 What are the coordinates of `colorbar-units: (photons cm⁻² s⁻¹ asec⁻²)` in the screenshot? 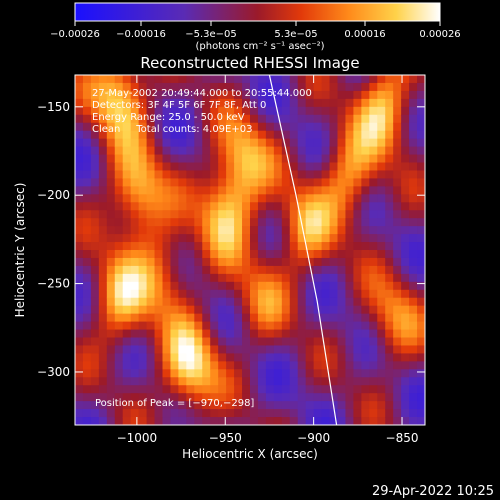 It's located at (259, 46).